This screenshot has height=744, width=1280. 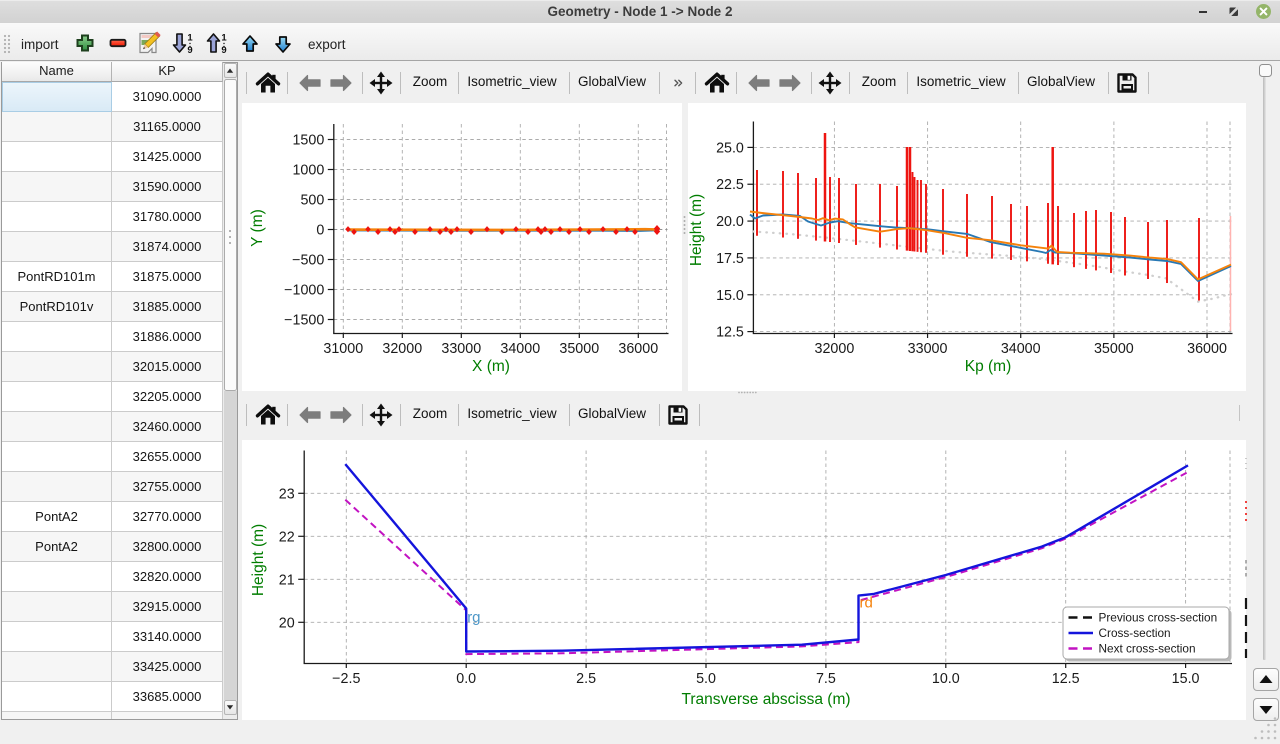 What do you see at coordinates (257, 228) in the screenshot?
I see `svg-text: Y (m)` at bounding box center [257, 228].